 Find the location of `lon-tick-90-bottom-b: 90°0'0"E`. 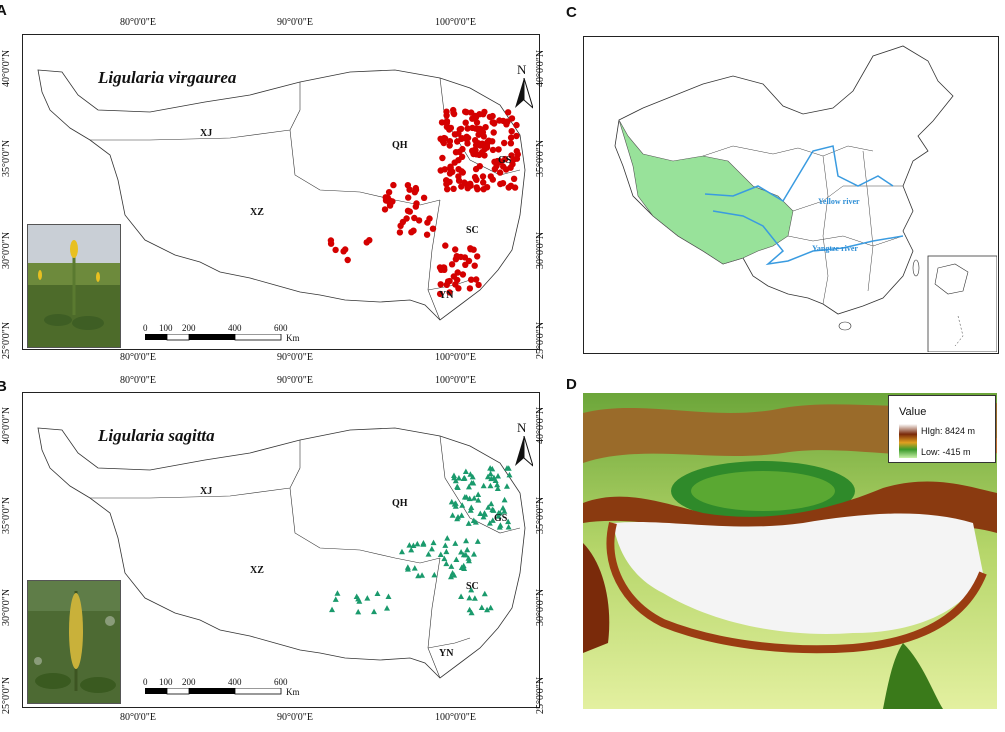

lon-tick-90-bottom-b: 90°0'0"E is located at coordinates (295, 717).